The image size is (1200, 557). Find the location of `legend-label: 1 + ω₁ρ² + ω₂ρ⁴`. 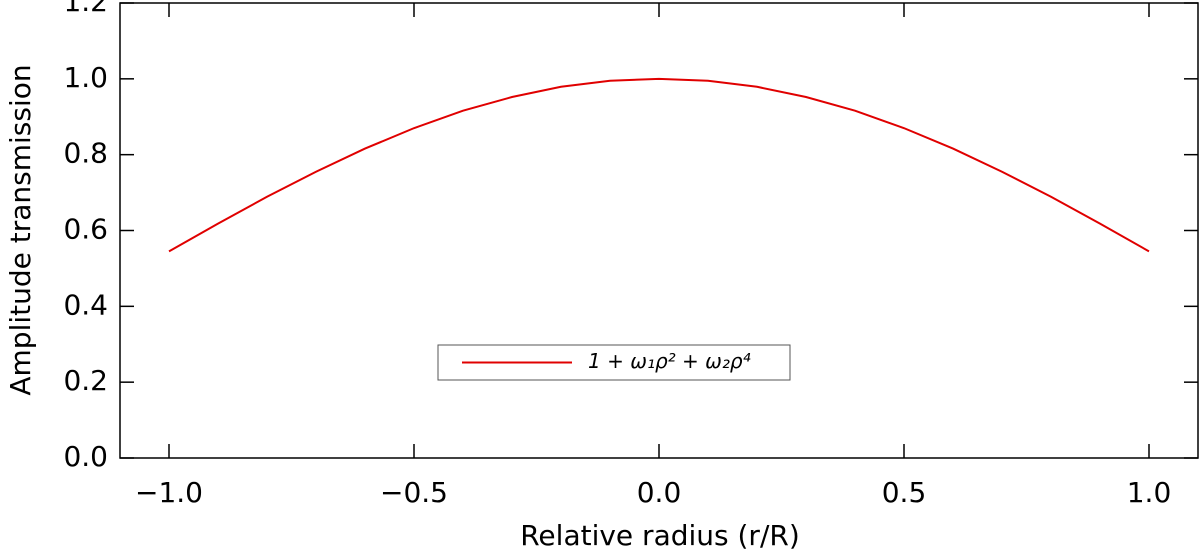

legend-label: 1 + ω₁ρ² + ω₂ρ⁴ is located at coordinates (669, 361).